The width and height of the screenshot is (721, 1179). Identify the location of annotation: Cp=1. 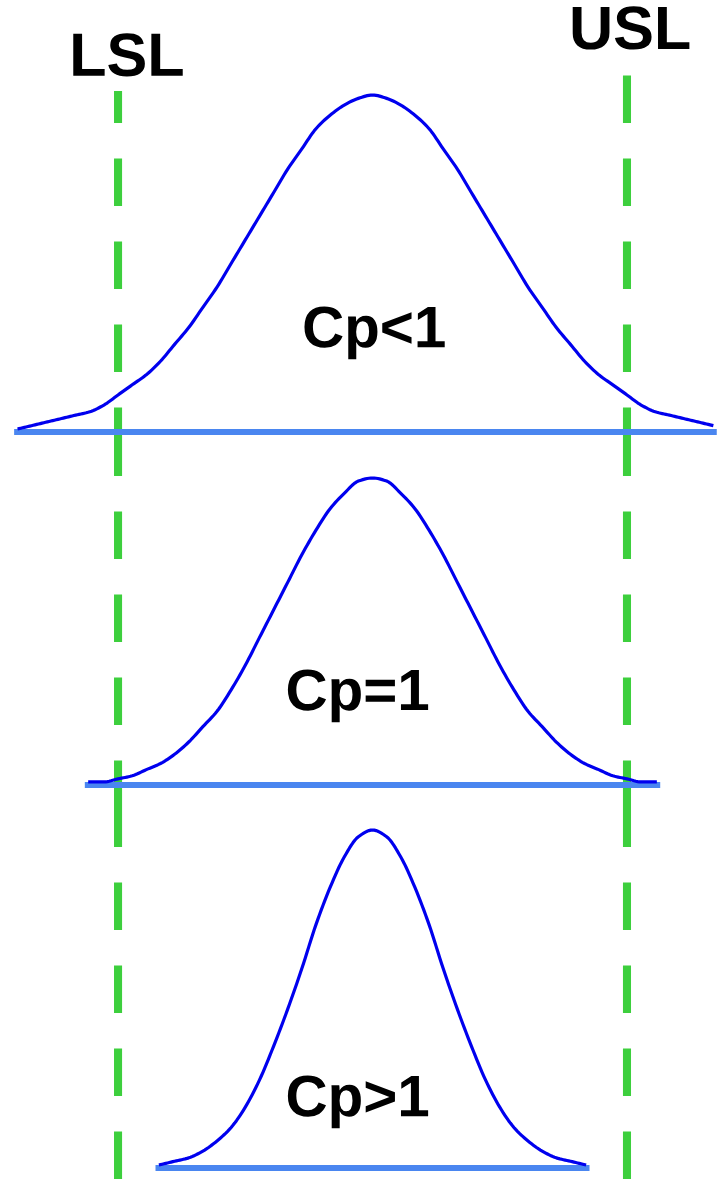
(358, 696).